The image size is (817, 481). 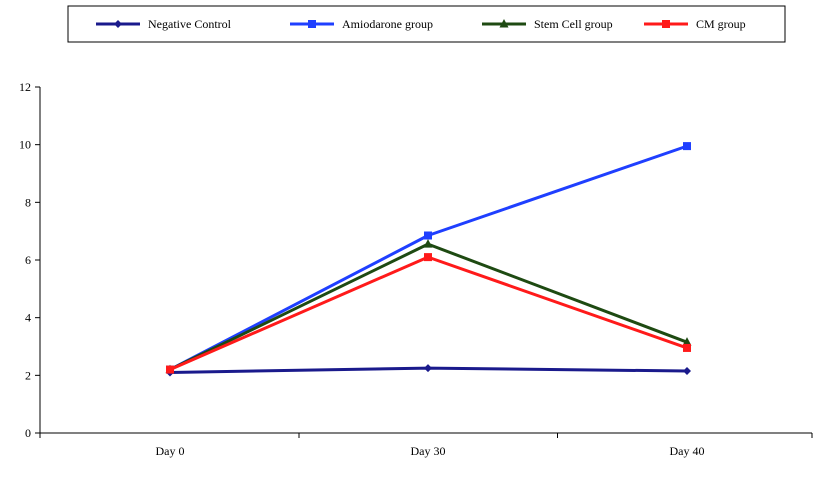 What do you see at coordinates (170, 451) in the screenshot?
I see `x-tick-label: Day 0` at bounding box center [170, 451].